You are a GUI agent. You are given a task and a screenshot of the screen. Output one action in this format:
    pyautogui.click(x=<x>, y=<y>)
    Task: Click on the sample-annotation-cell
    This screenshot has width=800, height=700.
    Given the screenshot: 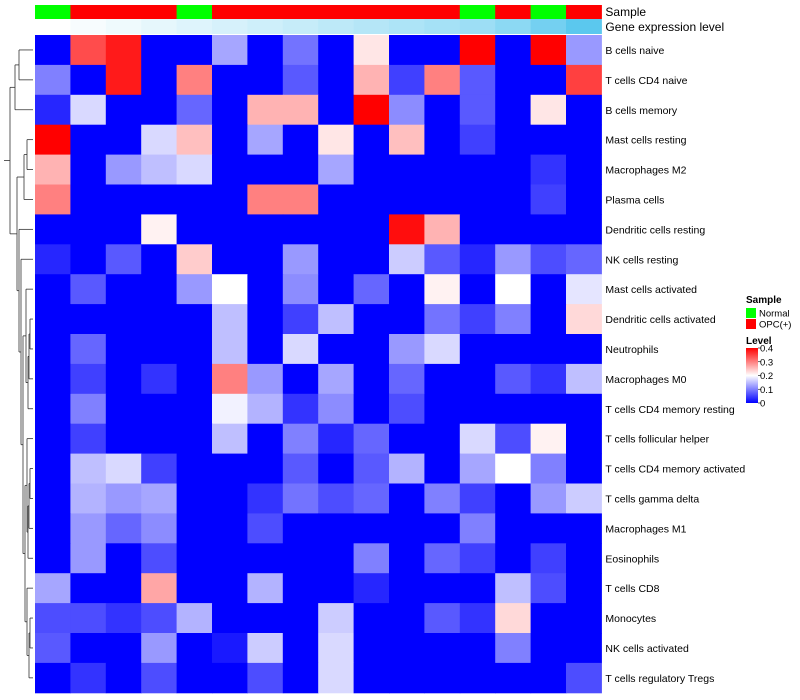 What is the action you would take?
    pyautogui.click(x=159, y=12)
    